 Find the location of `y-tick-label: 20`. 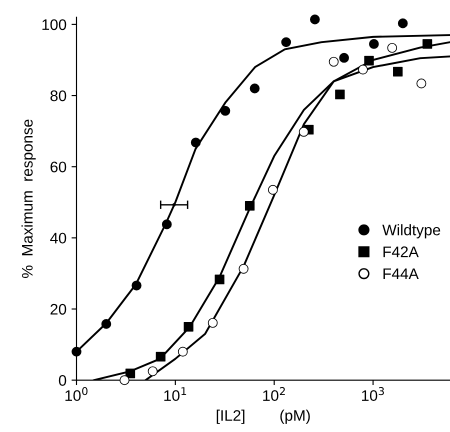

y-tick-label: 20 is located at coordinates (58, 309).